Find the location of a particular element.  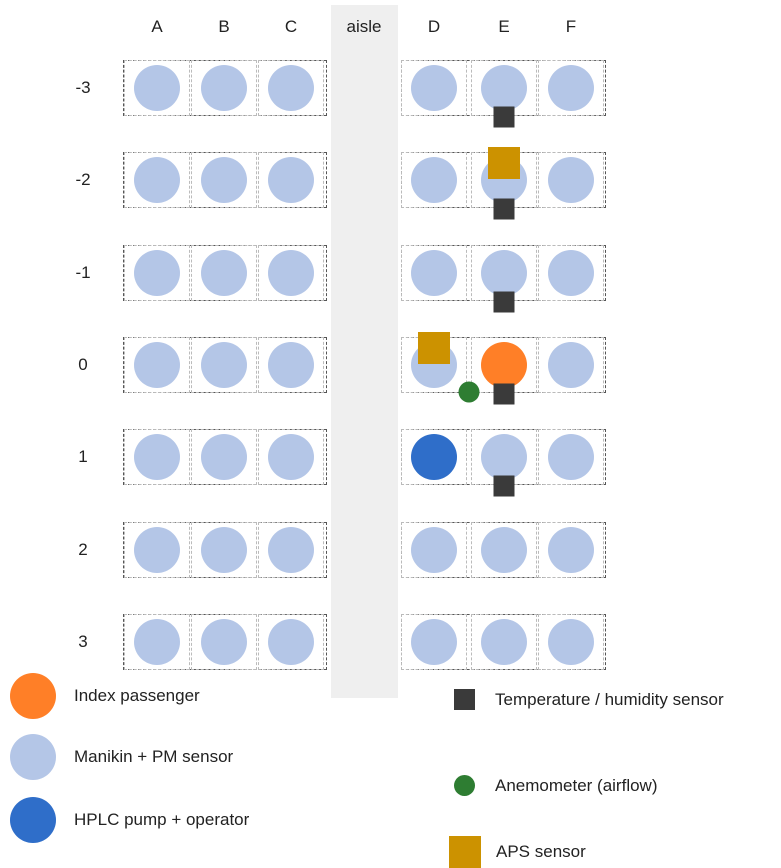

row-label: -3 is located at coordinates (83, 87).